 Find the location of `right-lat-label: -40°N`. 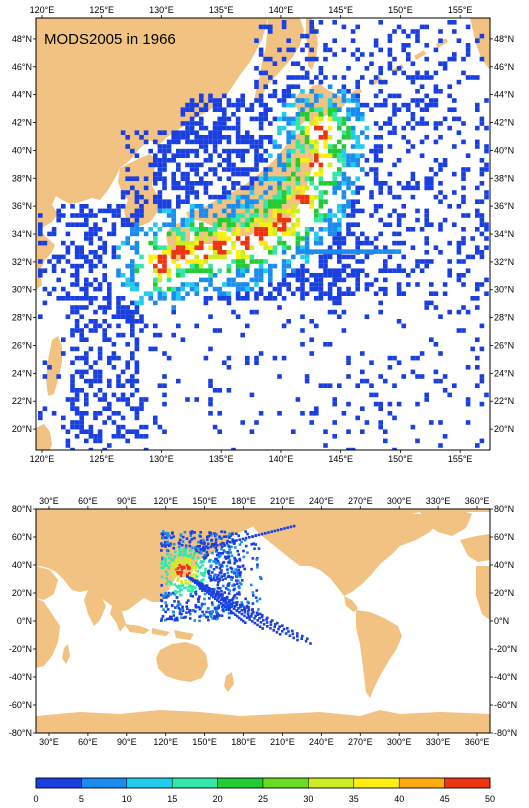

right-lat-label: -40°N is located at coordinates (505, 677).